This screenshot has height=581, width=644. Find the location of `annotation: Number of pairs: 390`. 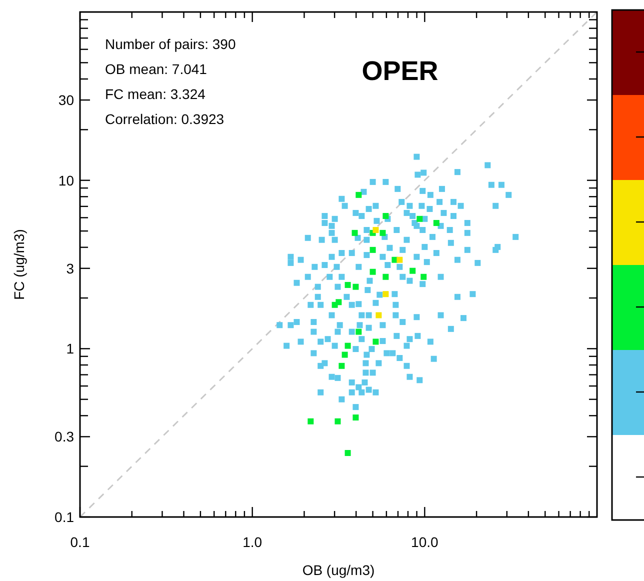

annotation: Number of pairs: 390 is located at coordinates (170, 44).